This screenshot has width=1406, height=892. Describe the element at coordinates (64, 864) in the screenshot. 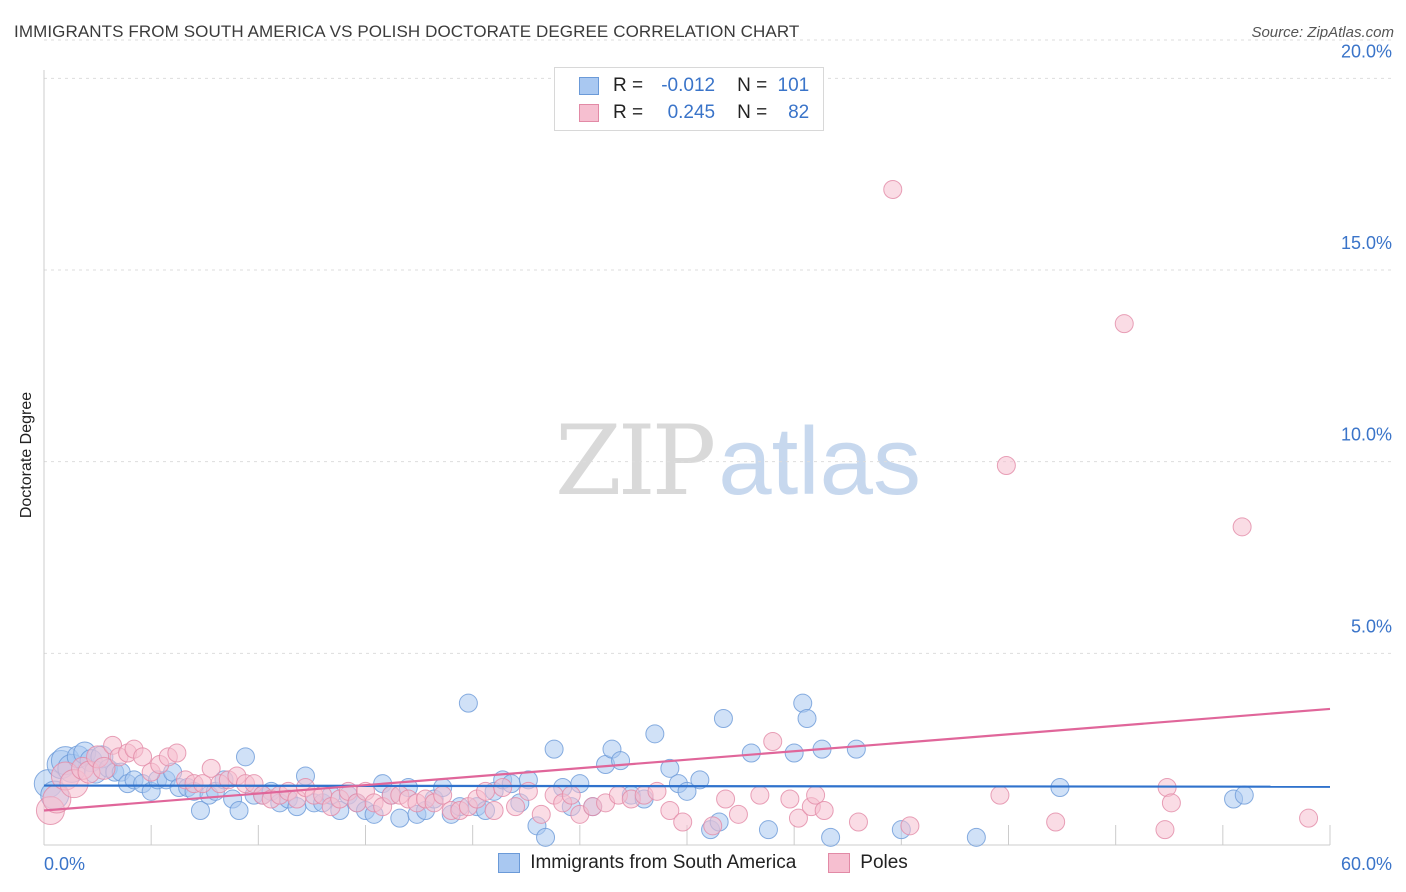

I see `x-tick-label: 0.0%` at that location.